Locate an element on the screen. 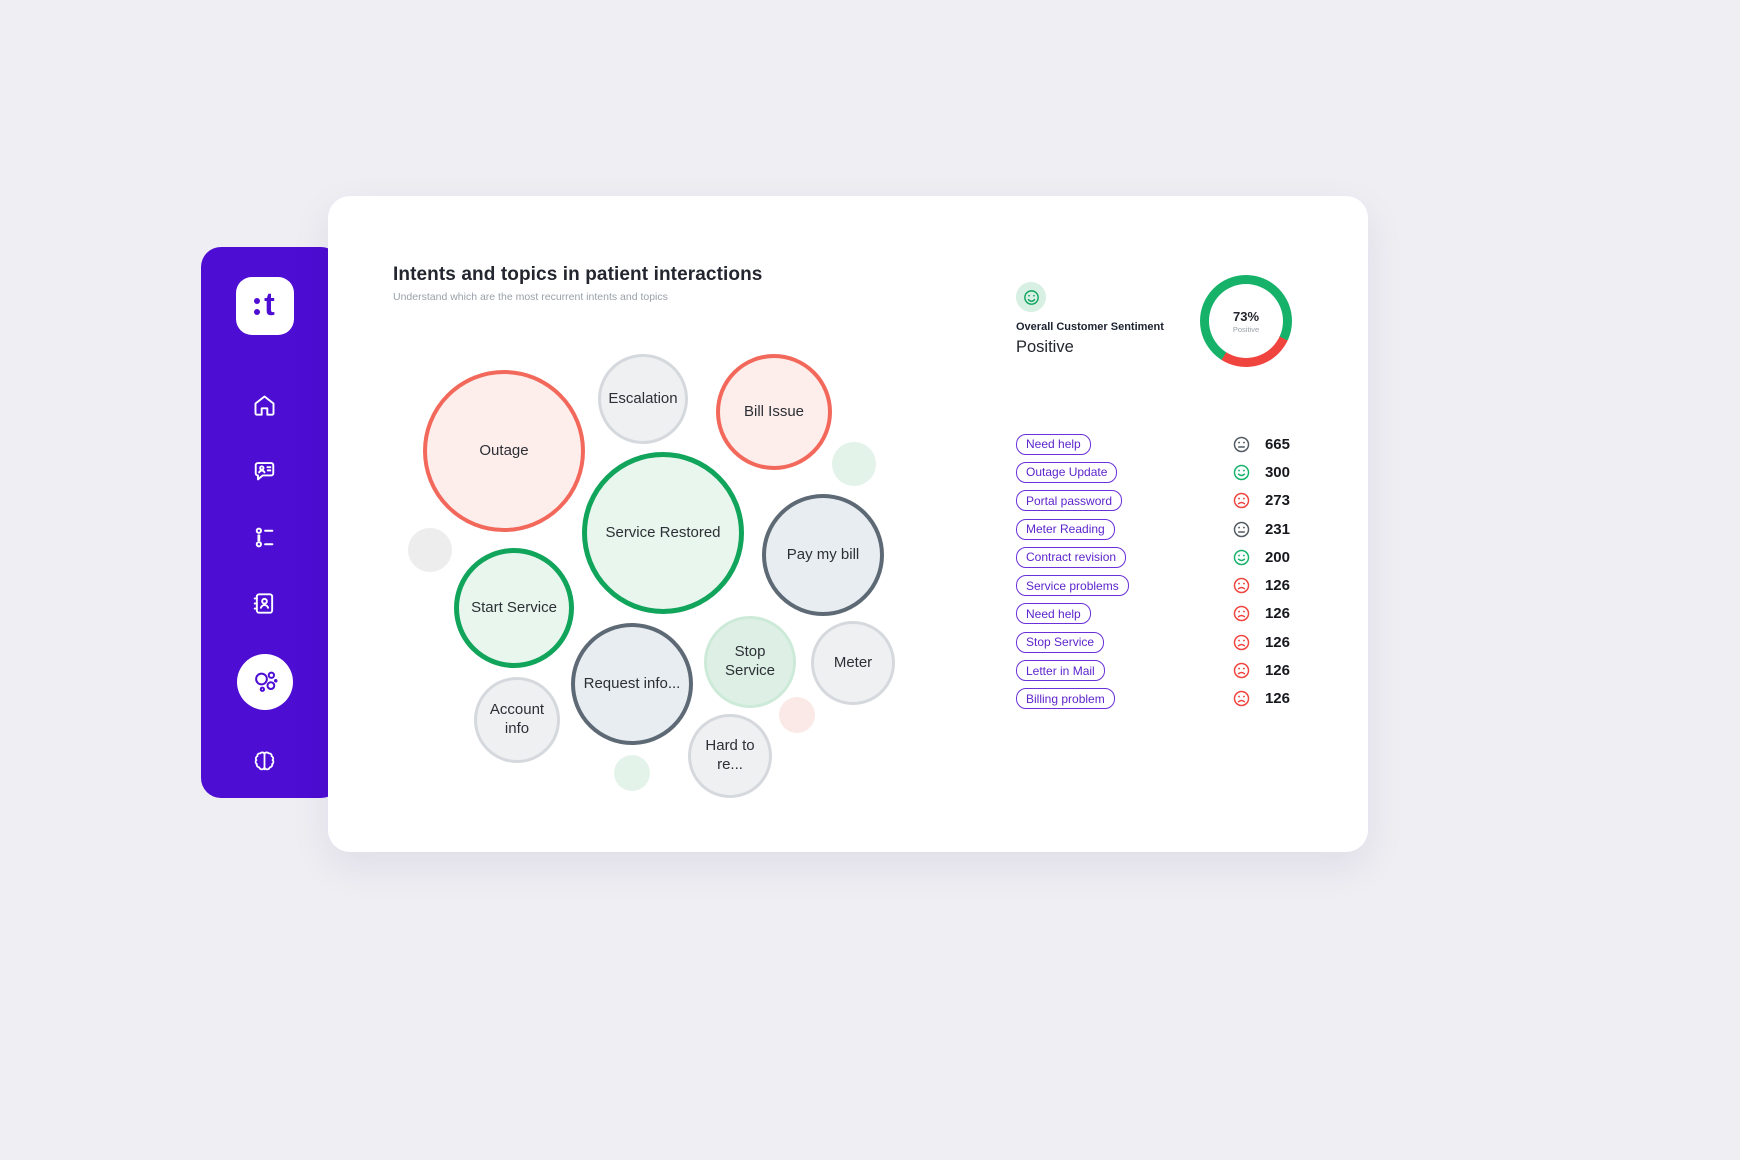 This screenshot has height=1160, width=1740. topic-bubble-label: Pay my bill is located at coordinates (823, 554).